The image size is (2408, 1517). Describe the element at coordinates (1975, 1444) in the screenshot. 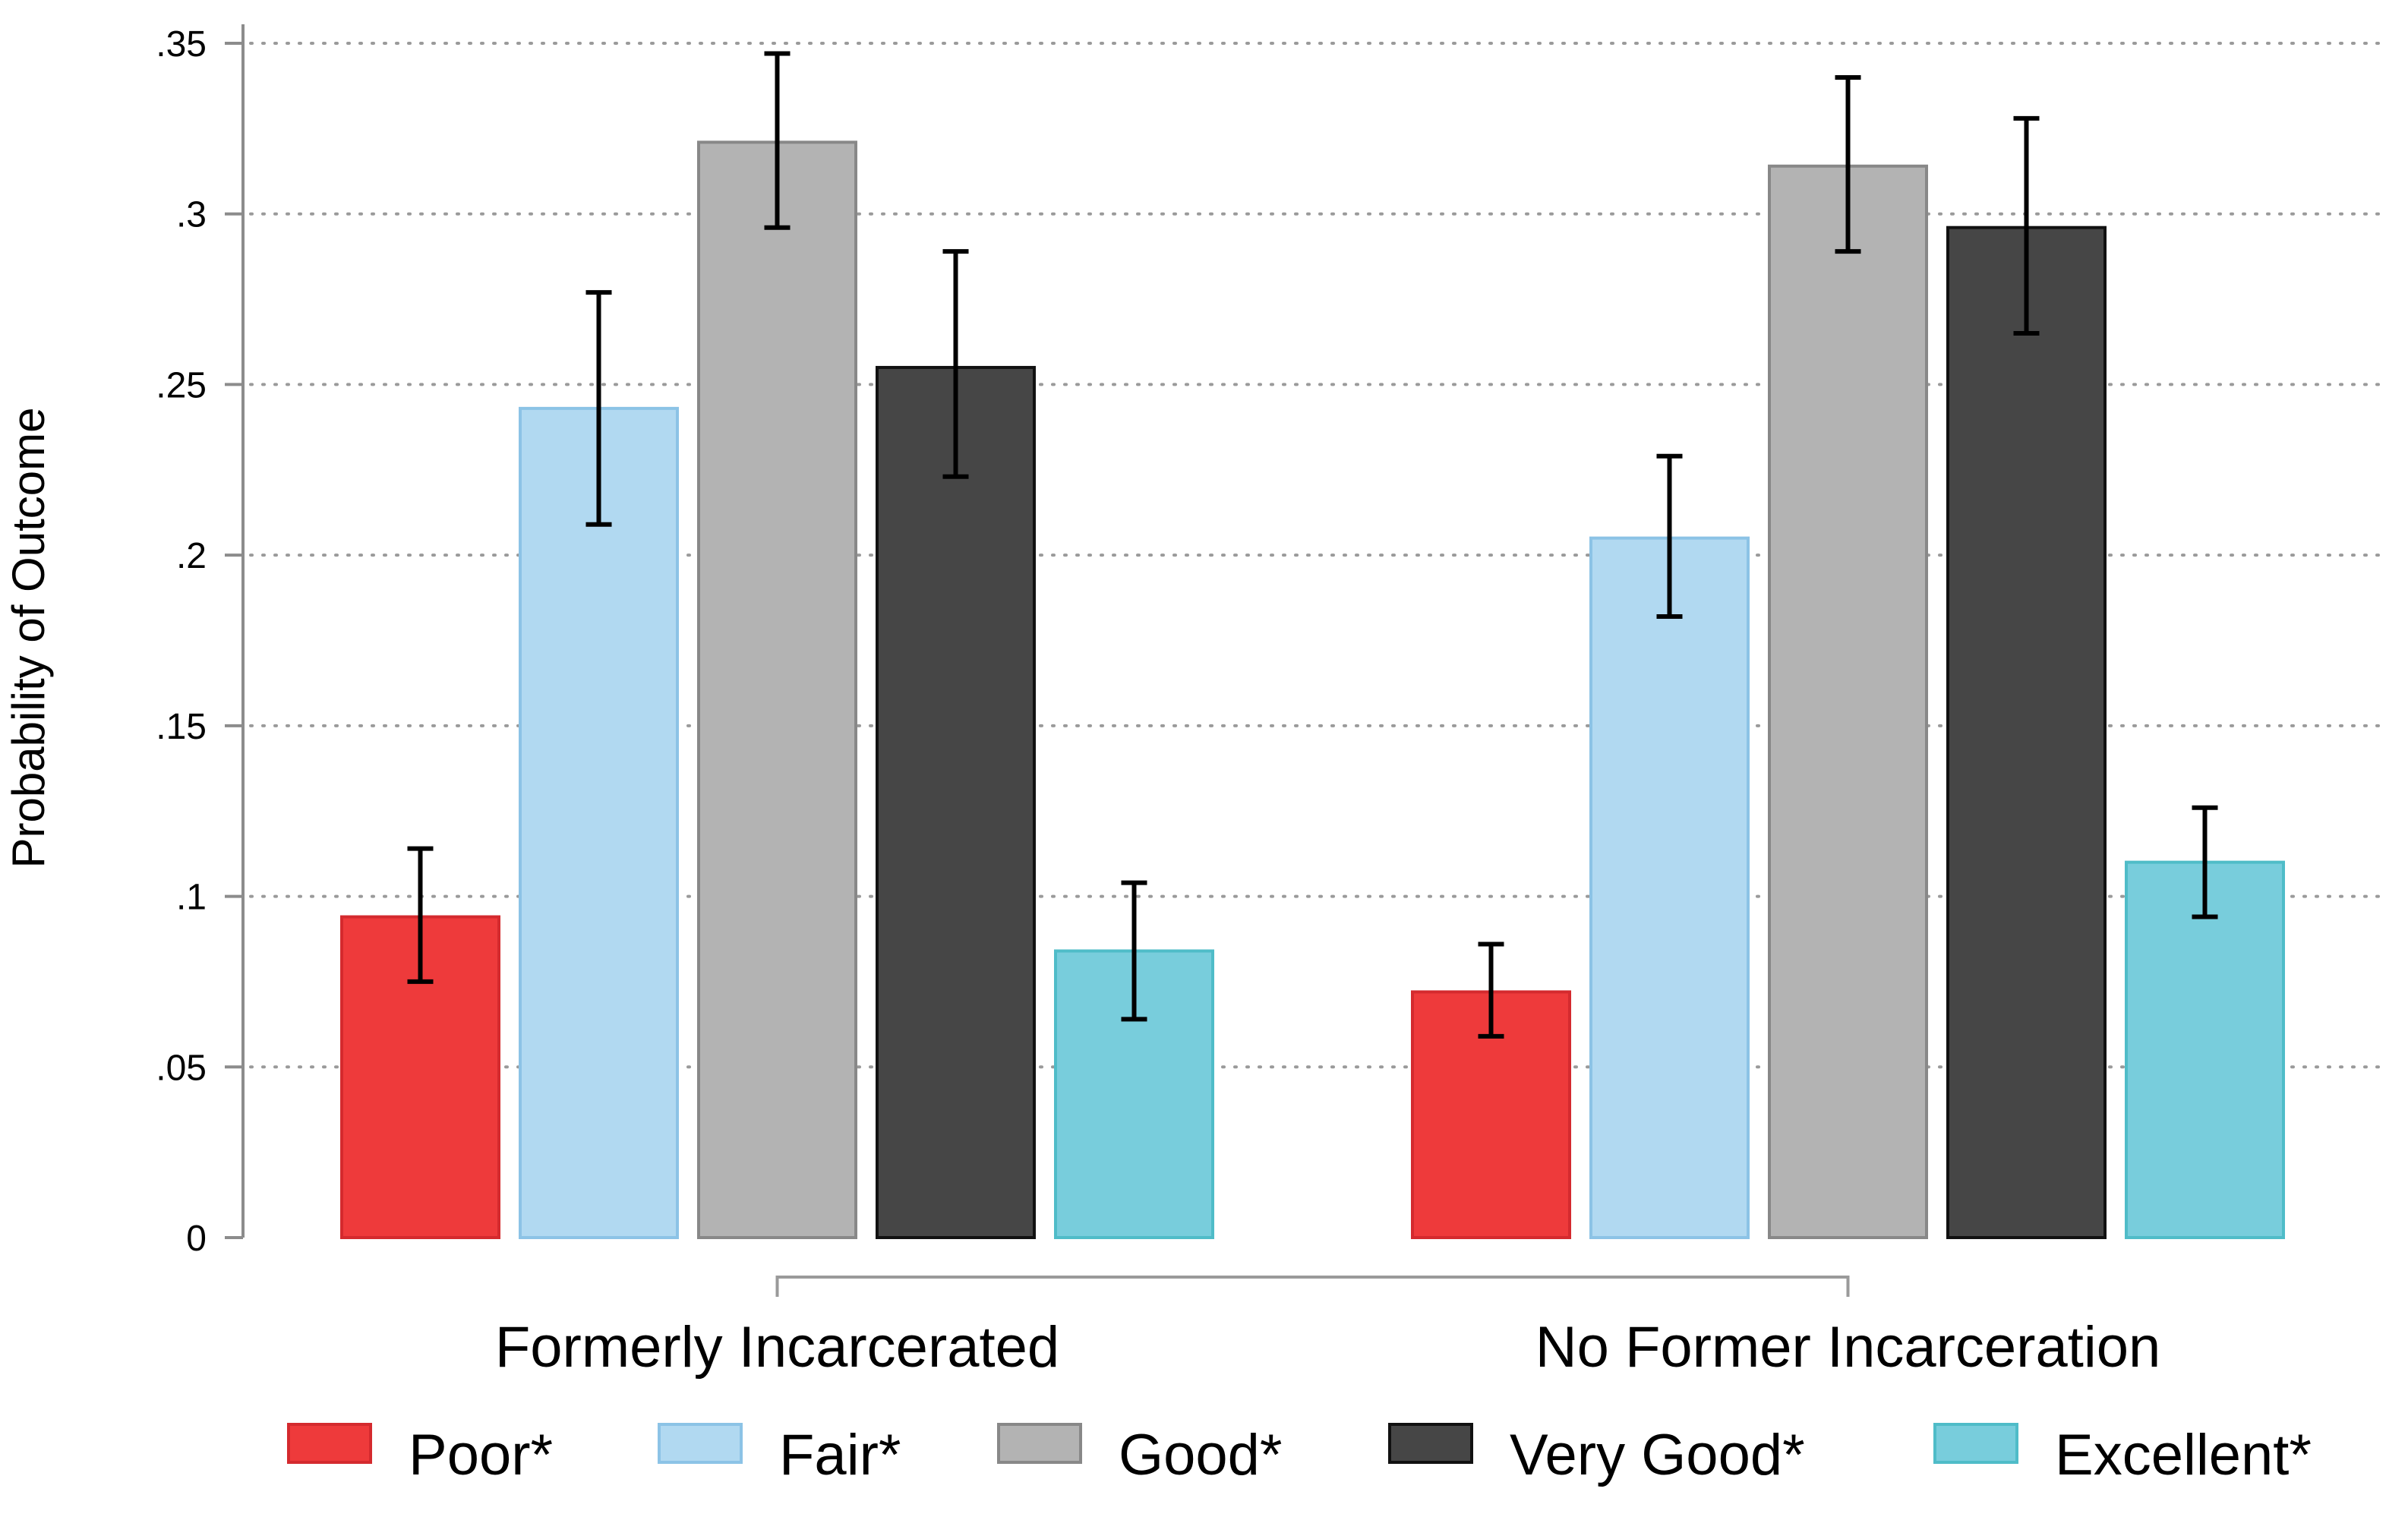

I see `legend-swatch-excellent` at that location.